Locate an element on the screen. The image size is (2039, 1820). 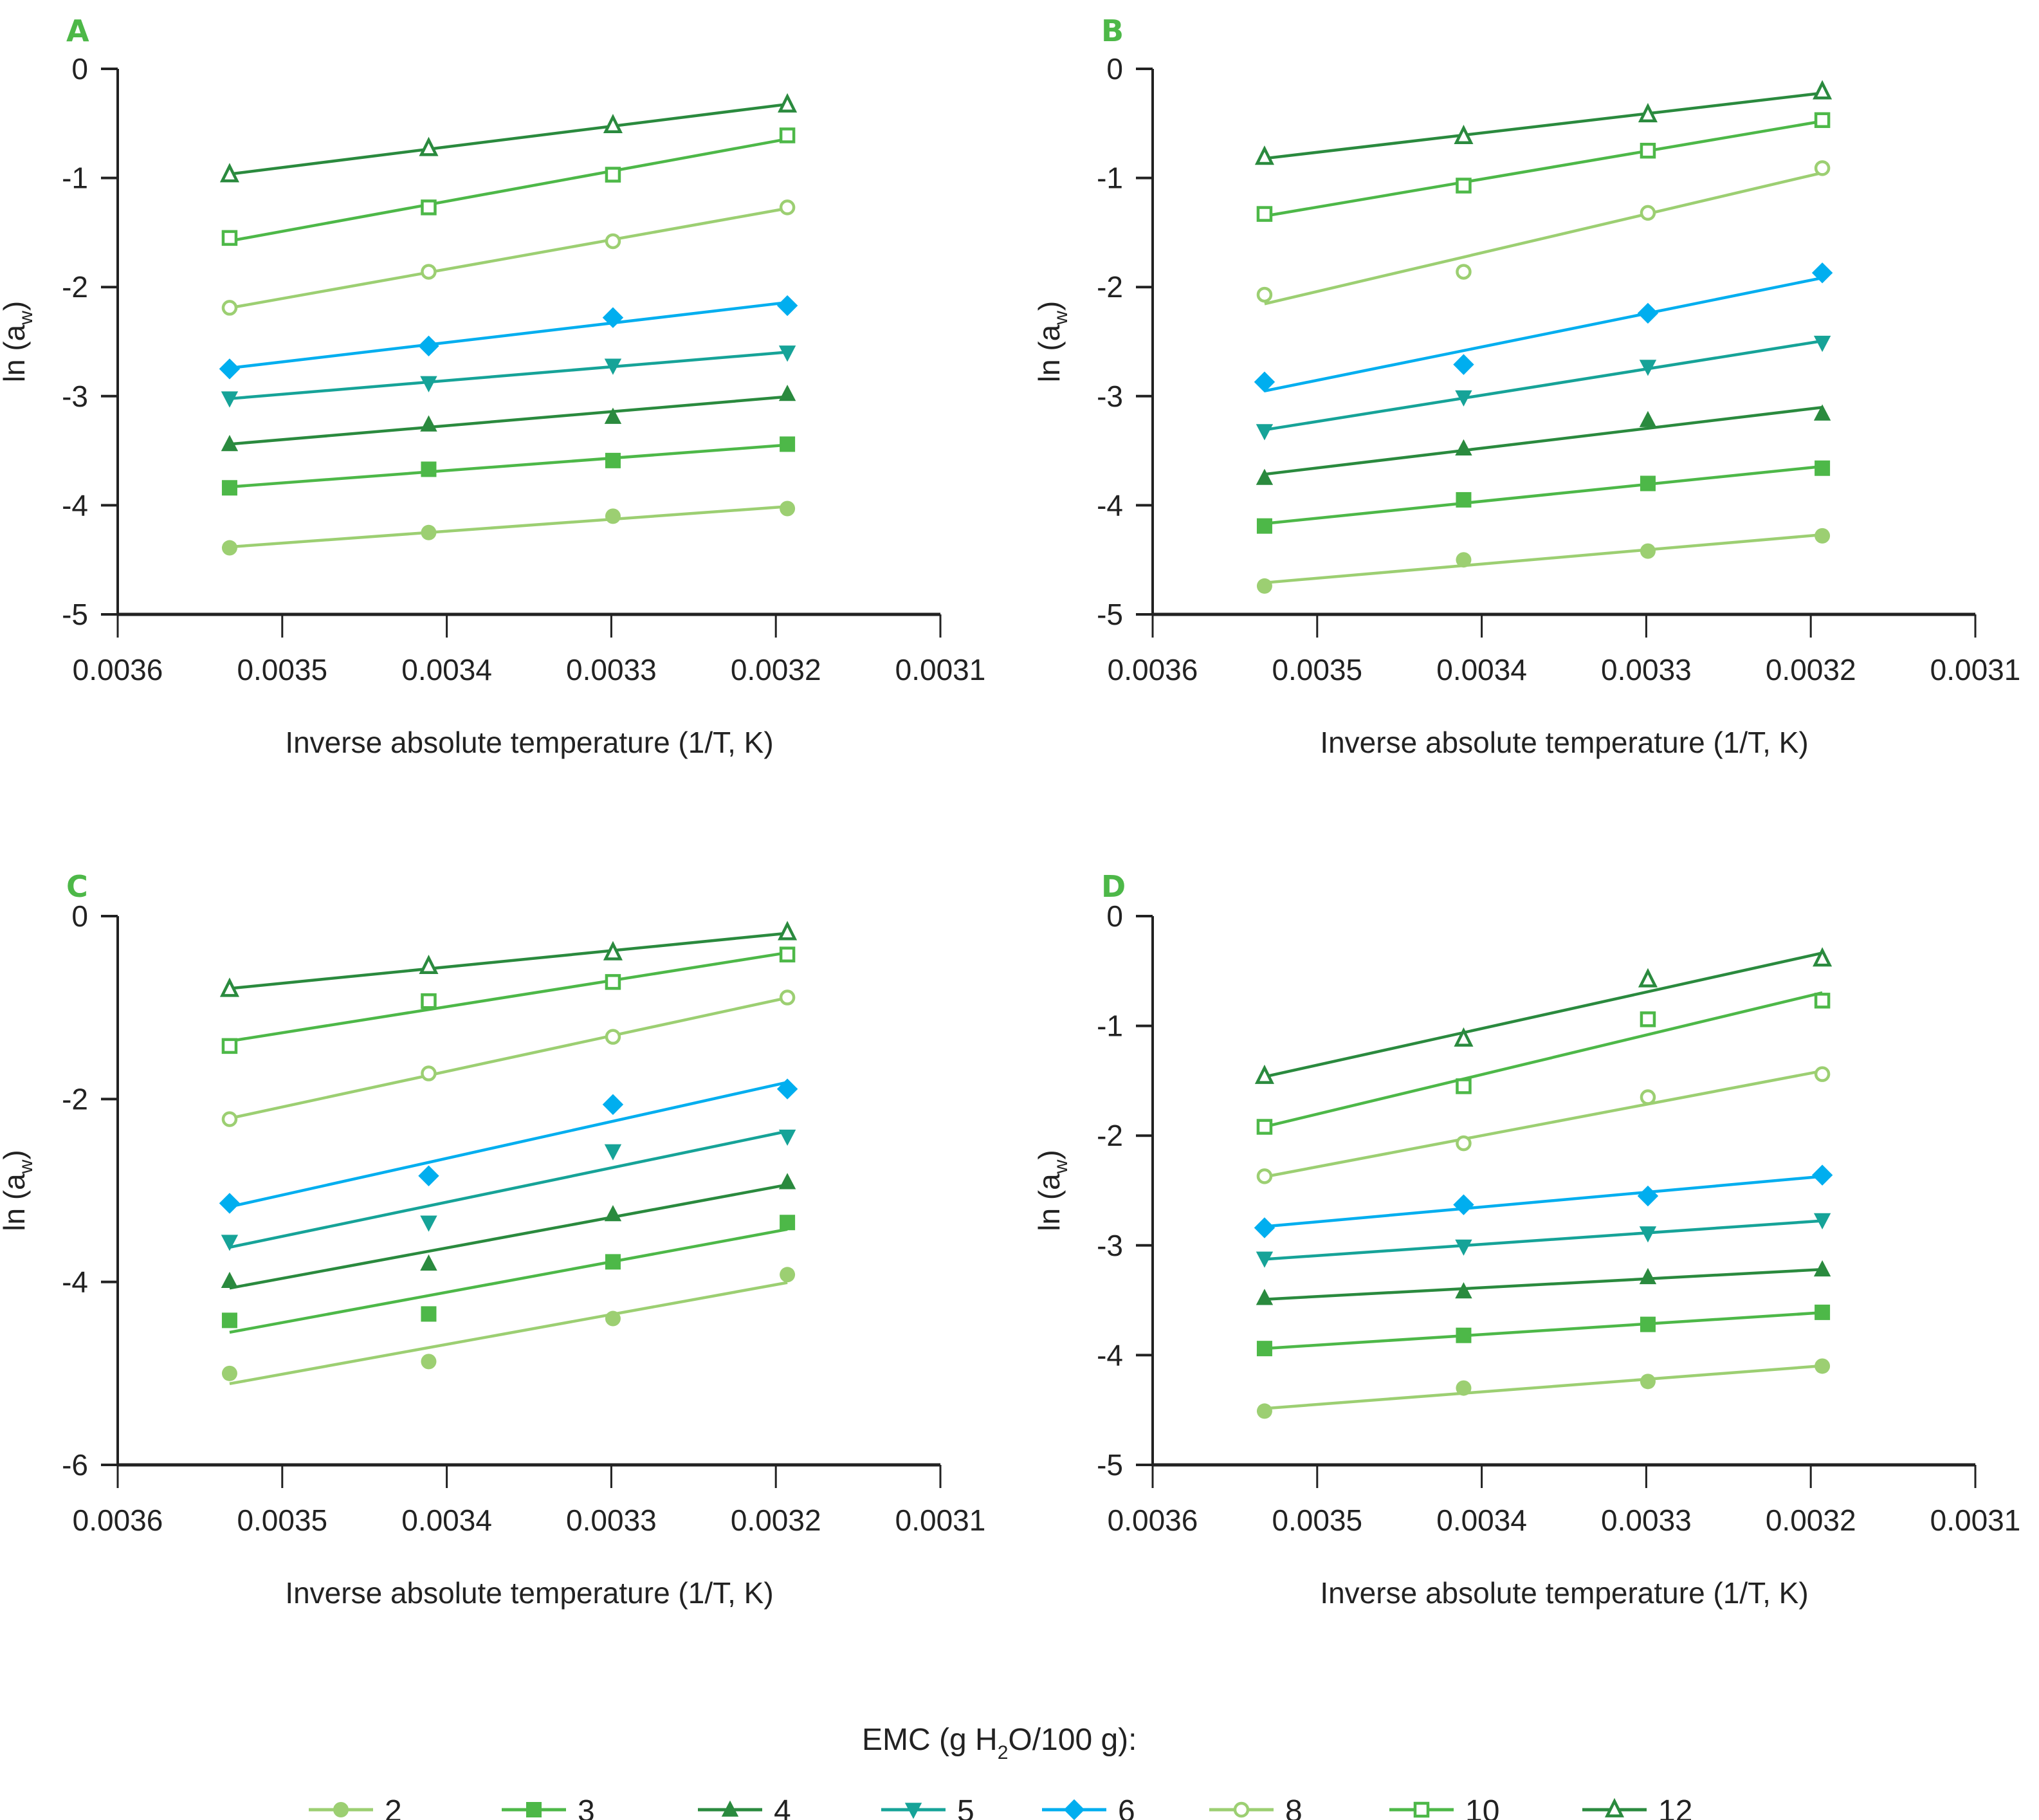
y-axis-title: ln (aw) is located at coordinates (1052, 1190).